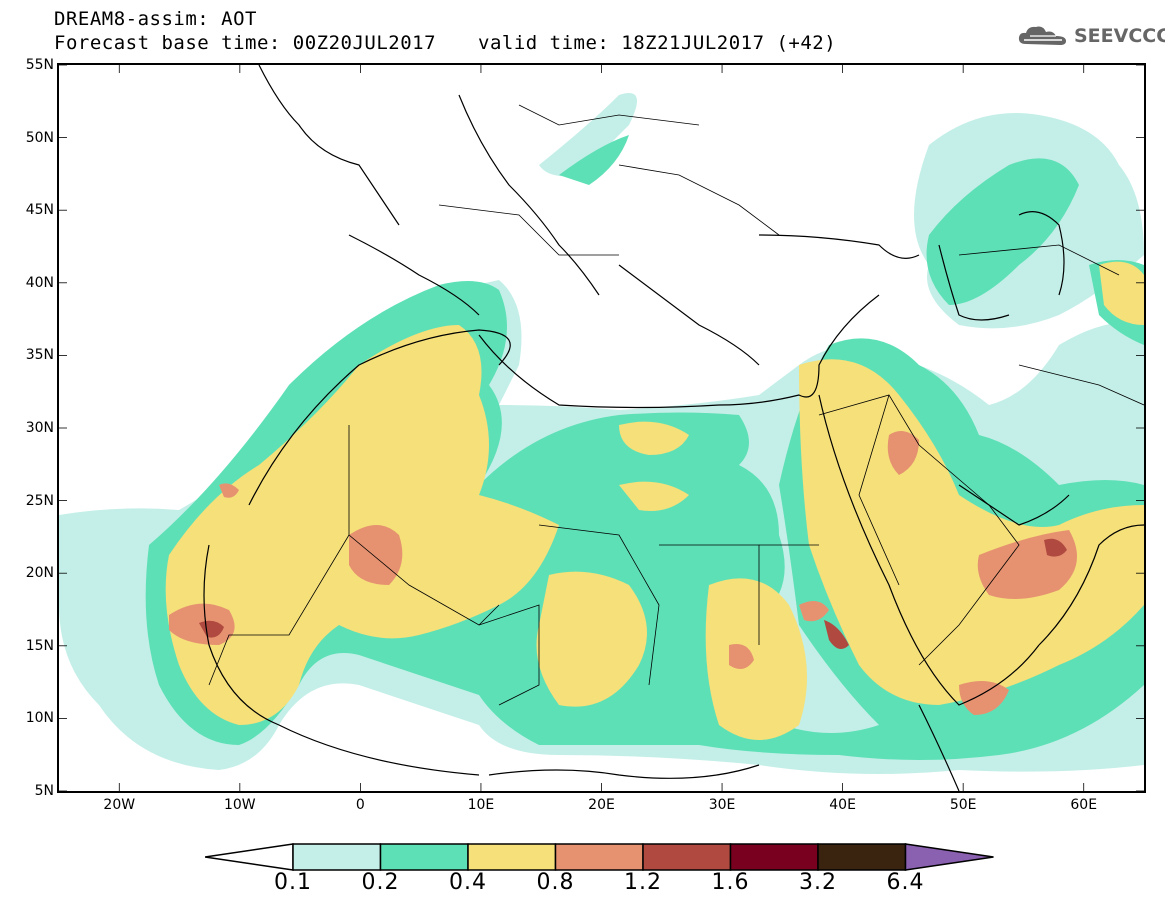  Describe the element at coordinates (722, 805) in the screenshot. I see `lon-label: 30E` at that location.